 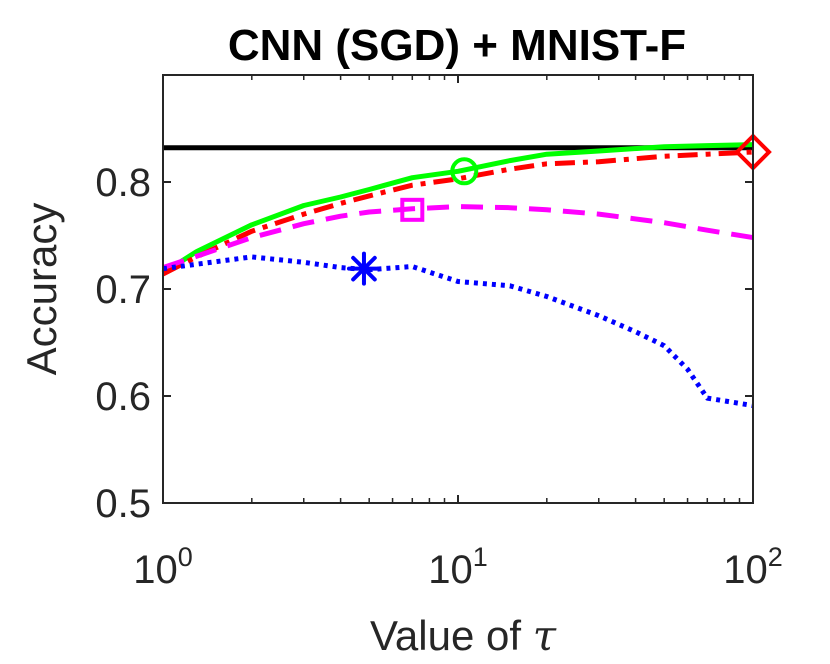 I want to click on chart-title: CNN (SGD) + MNIST-F, so click(x=457, y=45).